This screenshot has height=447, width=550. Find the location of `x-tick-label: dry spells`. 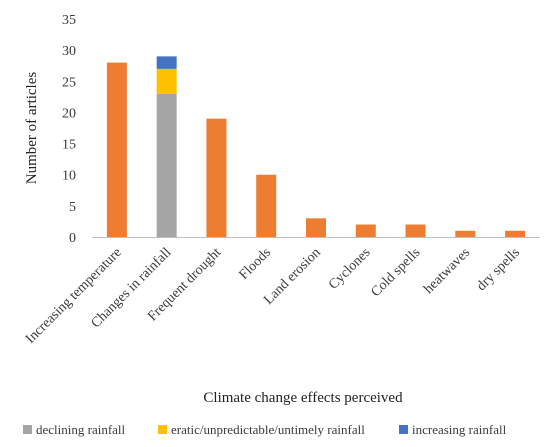

x-tick-label: dry spells is located at coordinates (498, 269).